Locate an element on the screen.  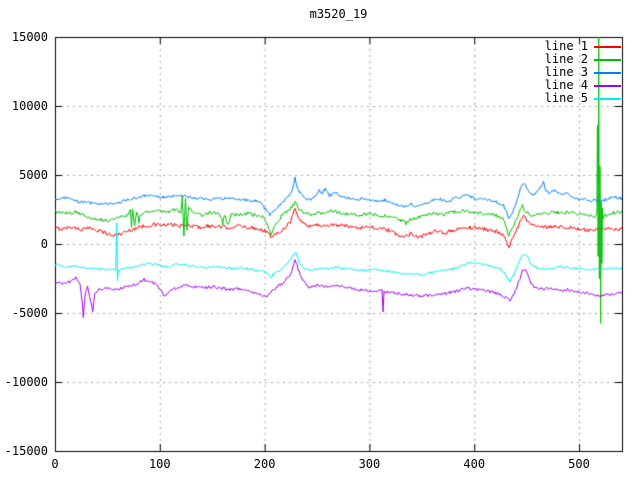
y-tick-label: 10000 is located at coordinates (29, 106).